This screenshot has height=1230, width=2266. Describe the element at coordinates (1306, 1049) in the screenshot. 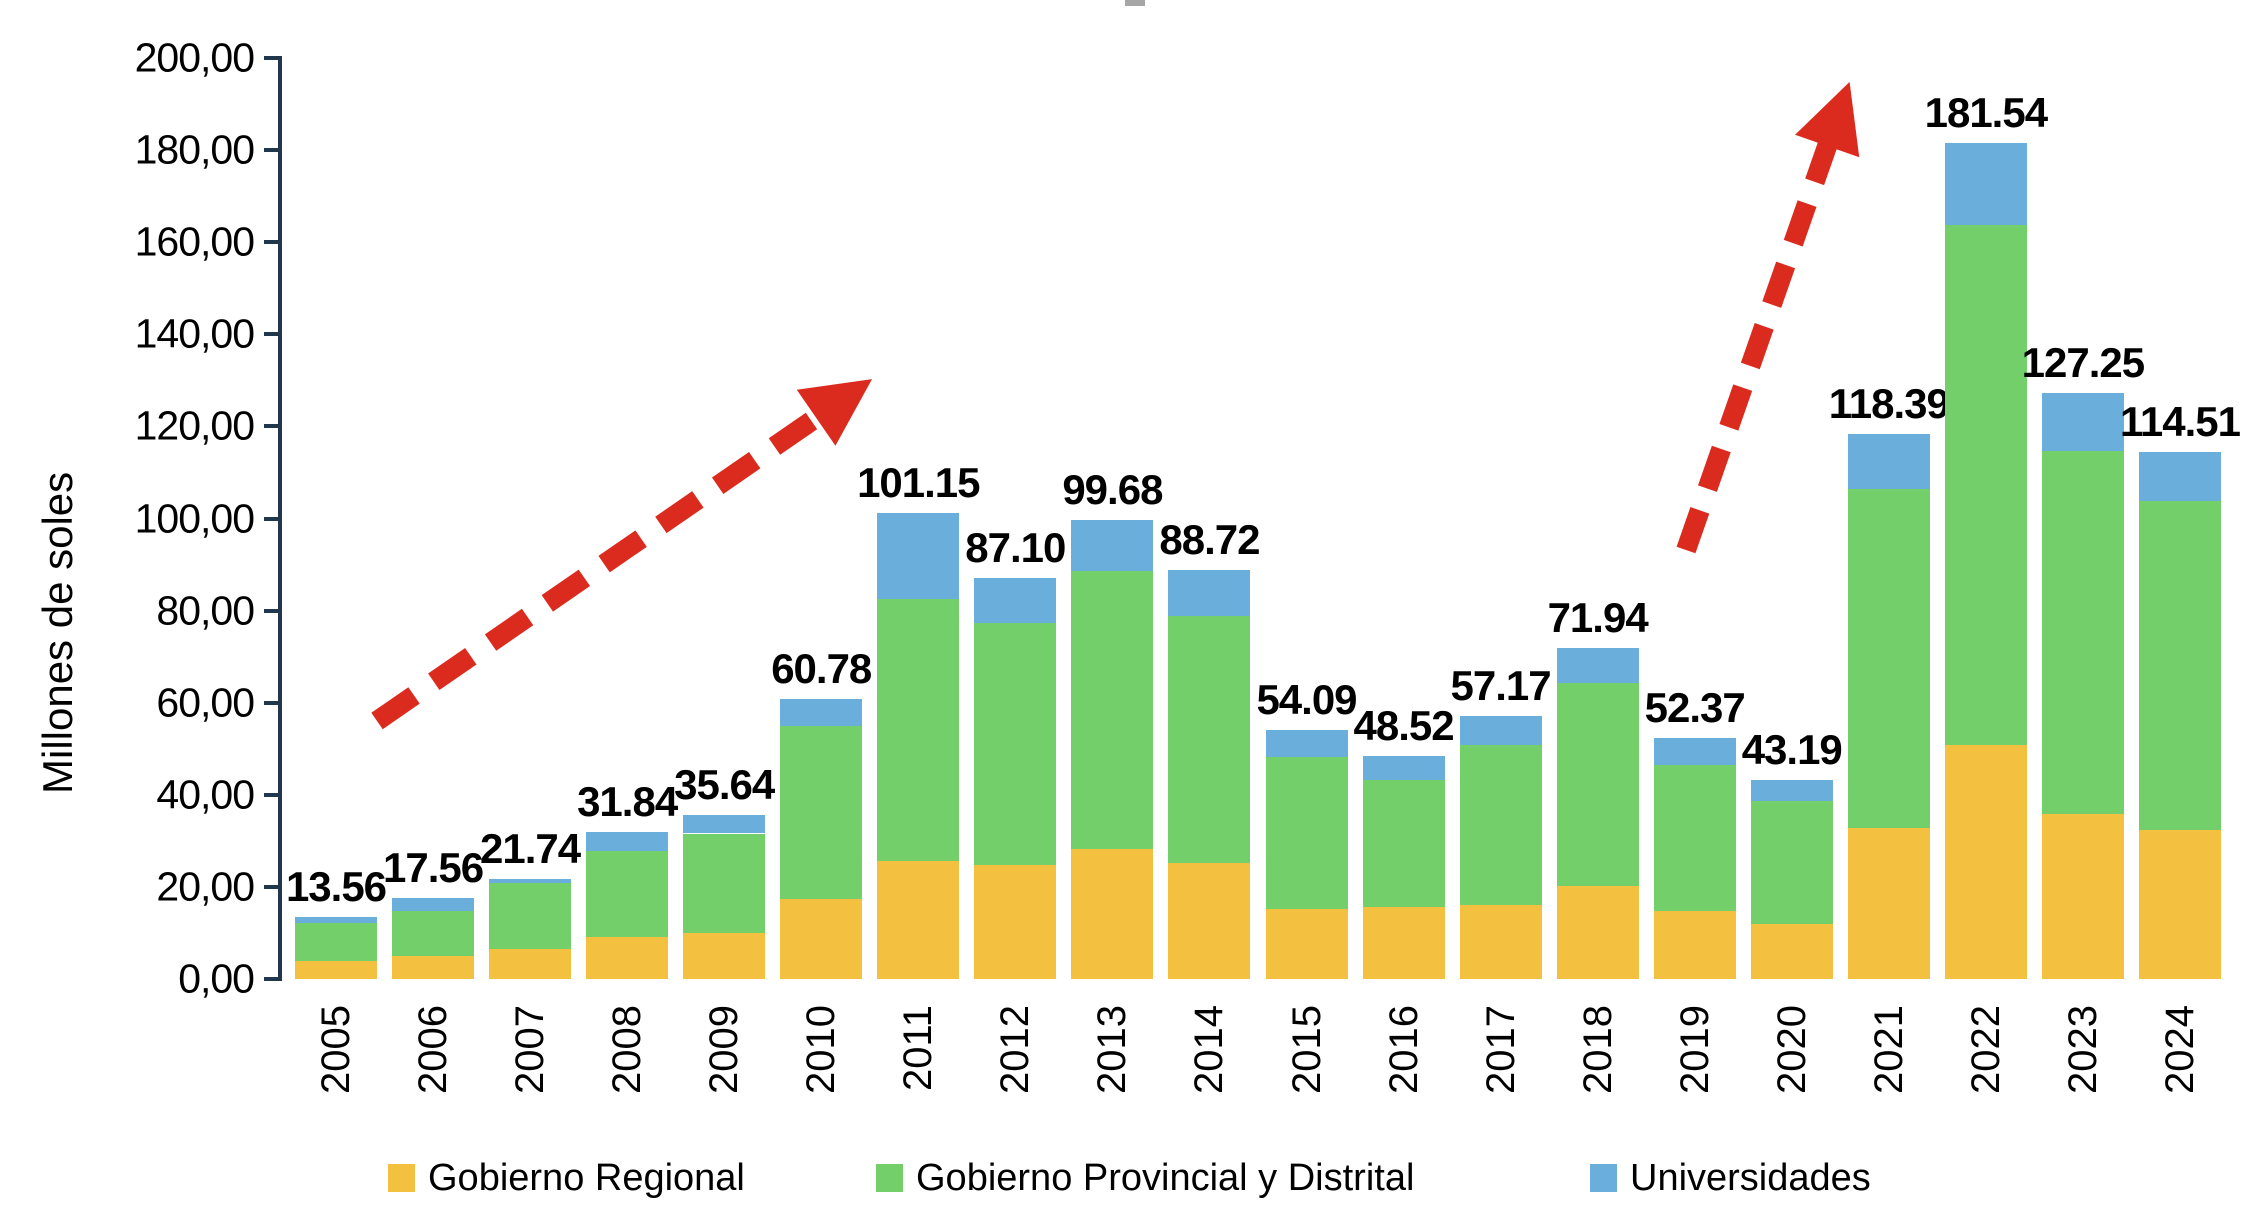

I see `x-tick-label: 2015` at that location.